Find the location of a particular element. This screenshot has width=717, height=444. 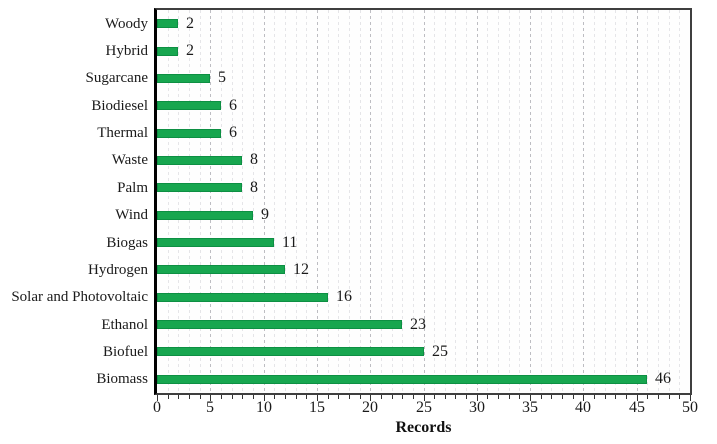

value-label: 12 is located at coordinates (301, 269).